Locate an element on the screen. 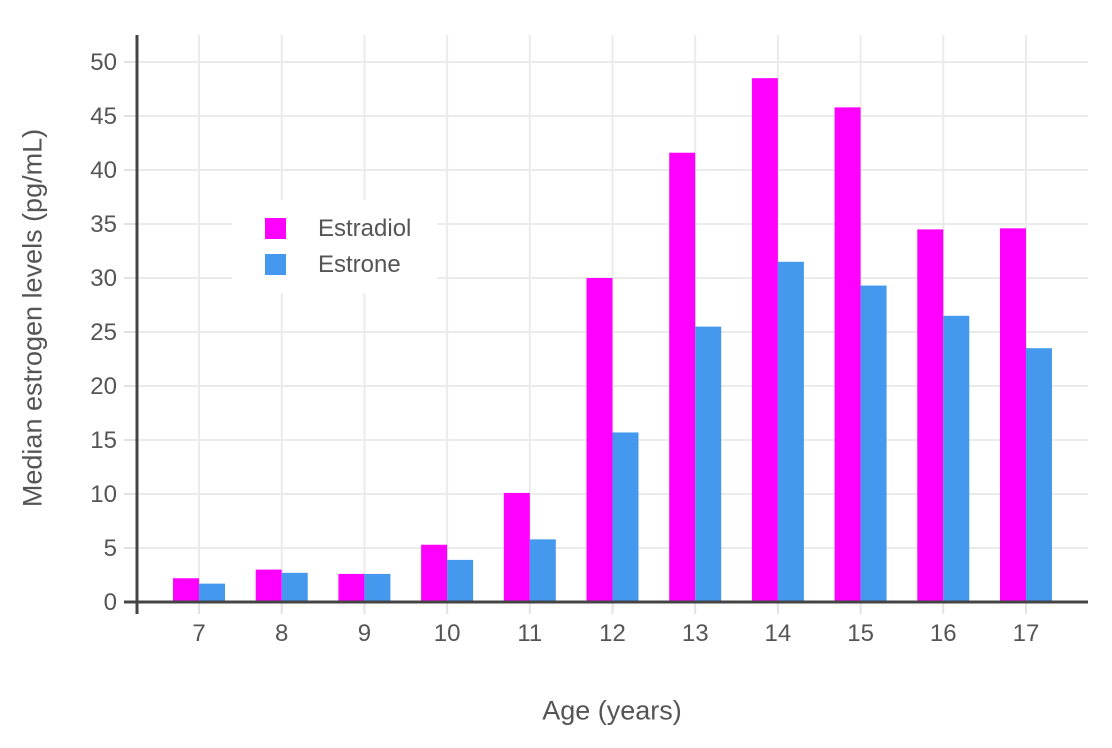 The height and width of the screenshot is (748, 1112). legend-entry-estrone: Estrone is located at coordinates (338, 264).